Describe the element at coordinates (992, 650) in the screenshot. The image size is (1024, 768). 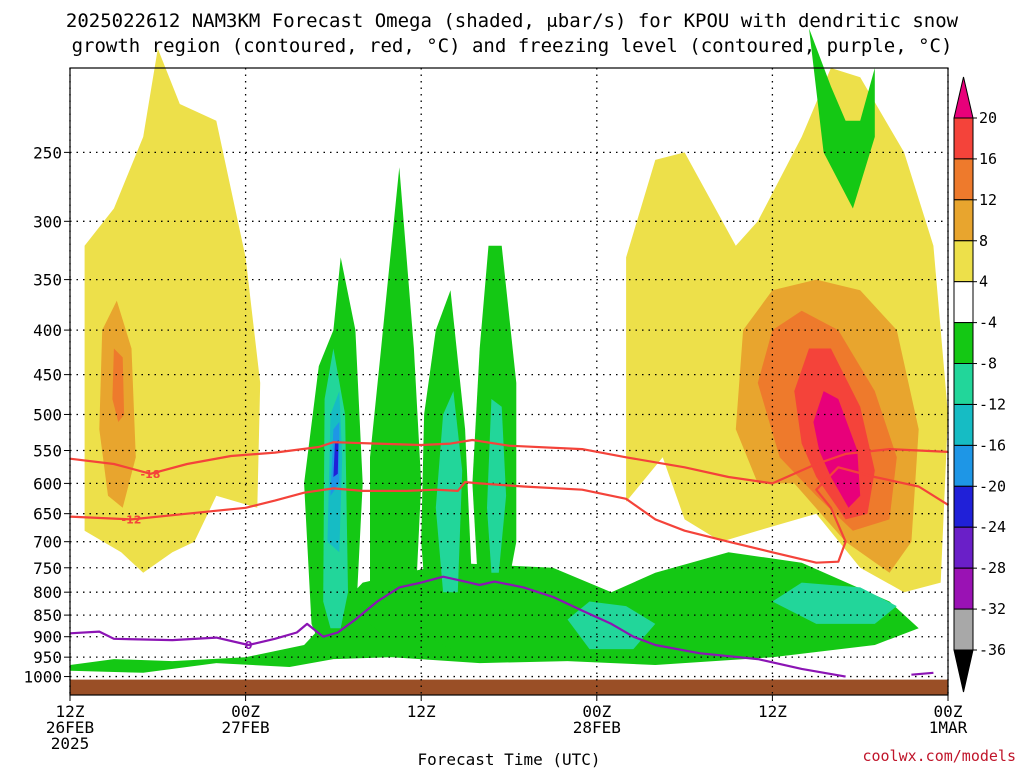
I see `colorbar-label-13: -36` at that location.